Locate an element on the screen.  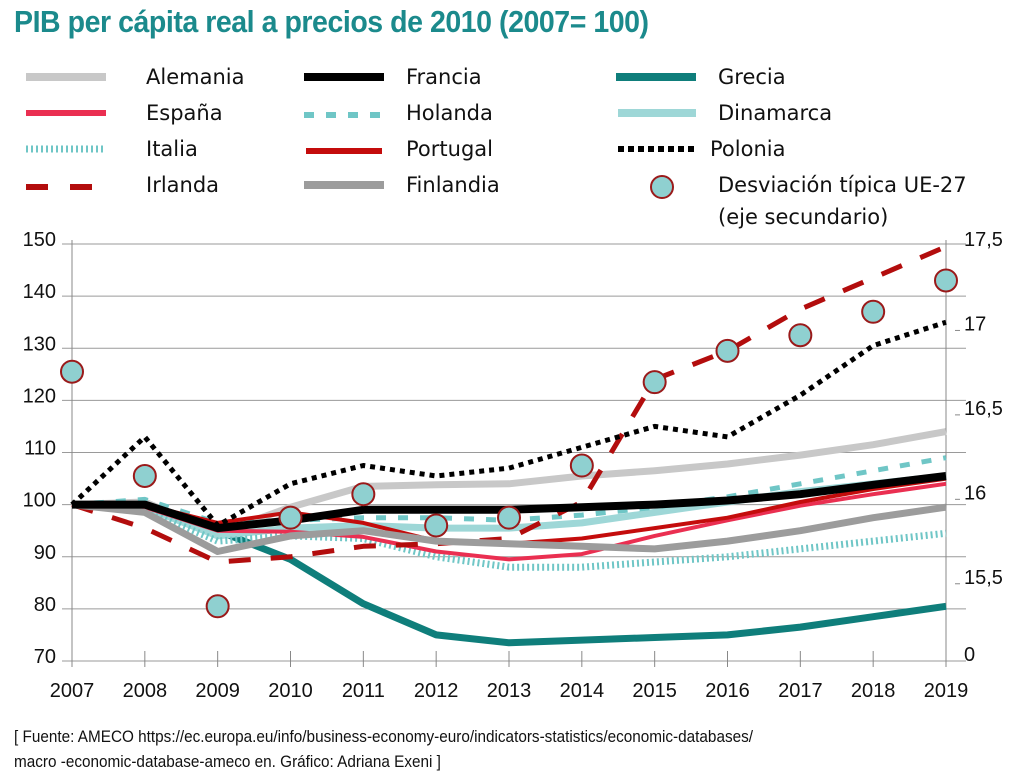
legend-item-francia: Francia is located at coordinates (392, 77).